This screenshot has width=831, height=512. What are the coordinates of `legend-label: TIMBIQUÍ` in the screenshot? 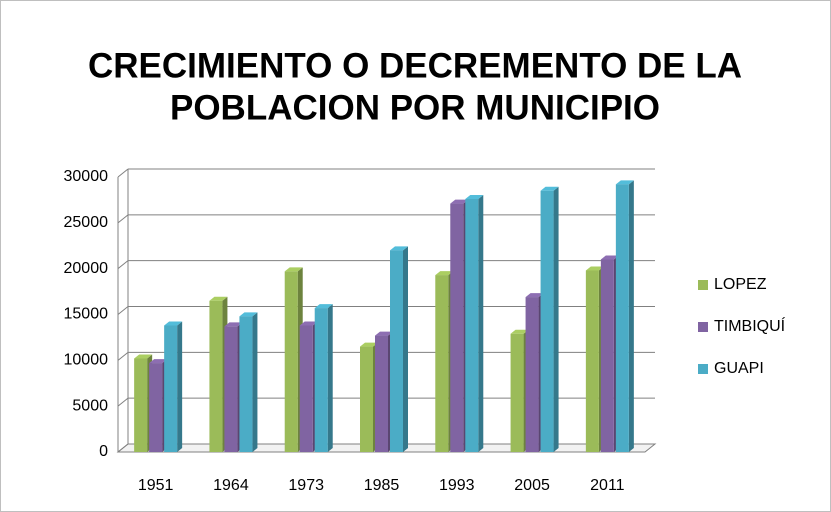 It's located at (750, 325).